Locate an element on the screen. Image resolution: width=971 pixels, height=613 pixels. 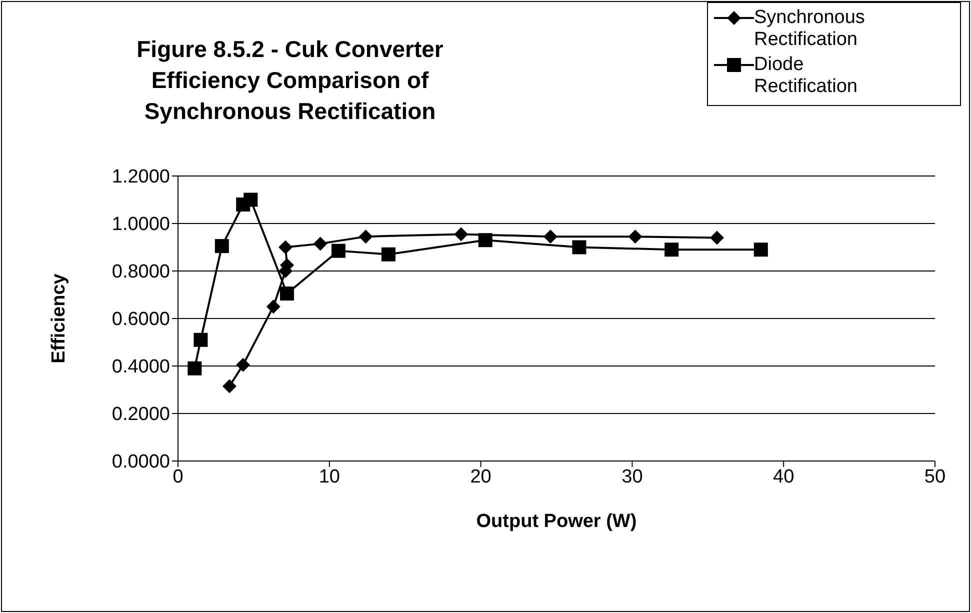
x-tick-label: 30 is located at coordinates (632, 477).